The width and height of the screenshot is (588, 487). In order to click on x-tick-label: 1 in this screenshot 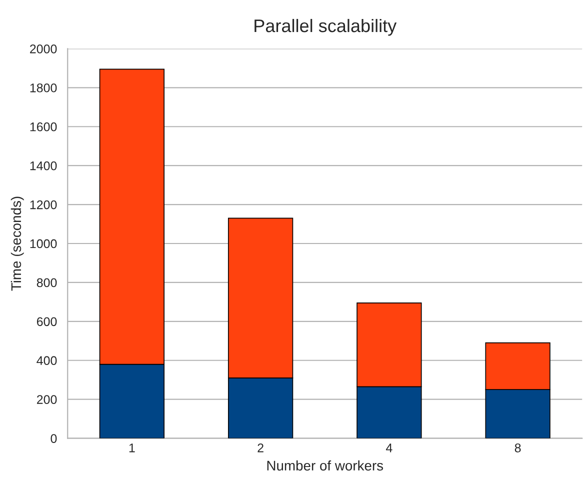, I will do `click(132, 448)`.